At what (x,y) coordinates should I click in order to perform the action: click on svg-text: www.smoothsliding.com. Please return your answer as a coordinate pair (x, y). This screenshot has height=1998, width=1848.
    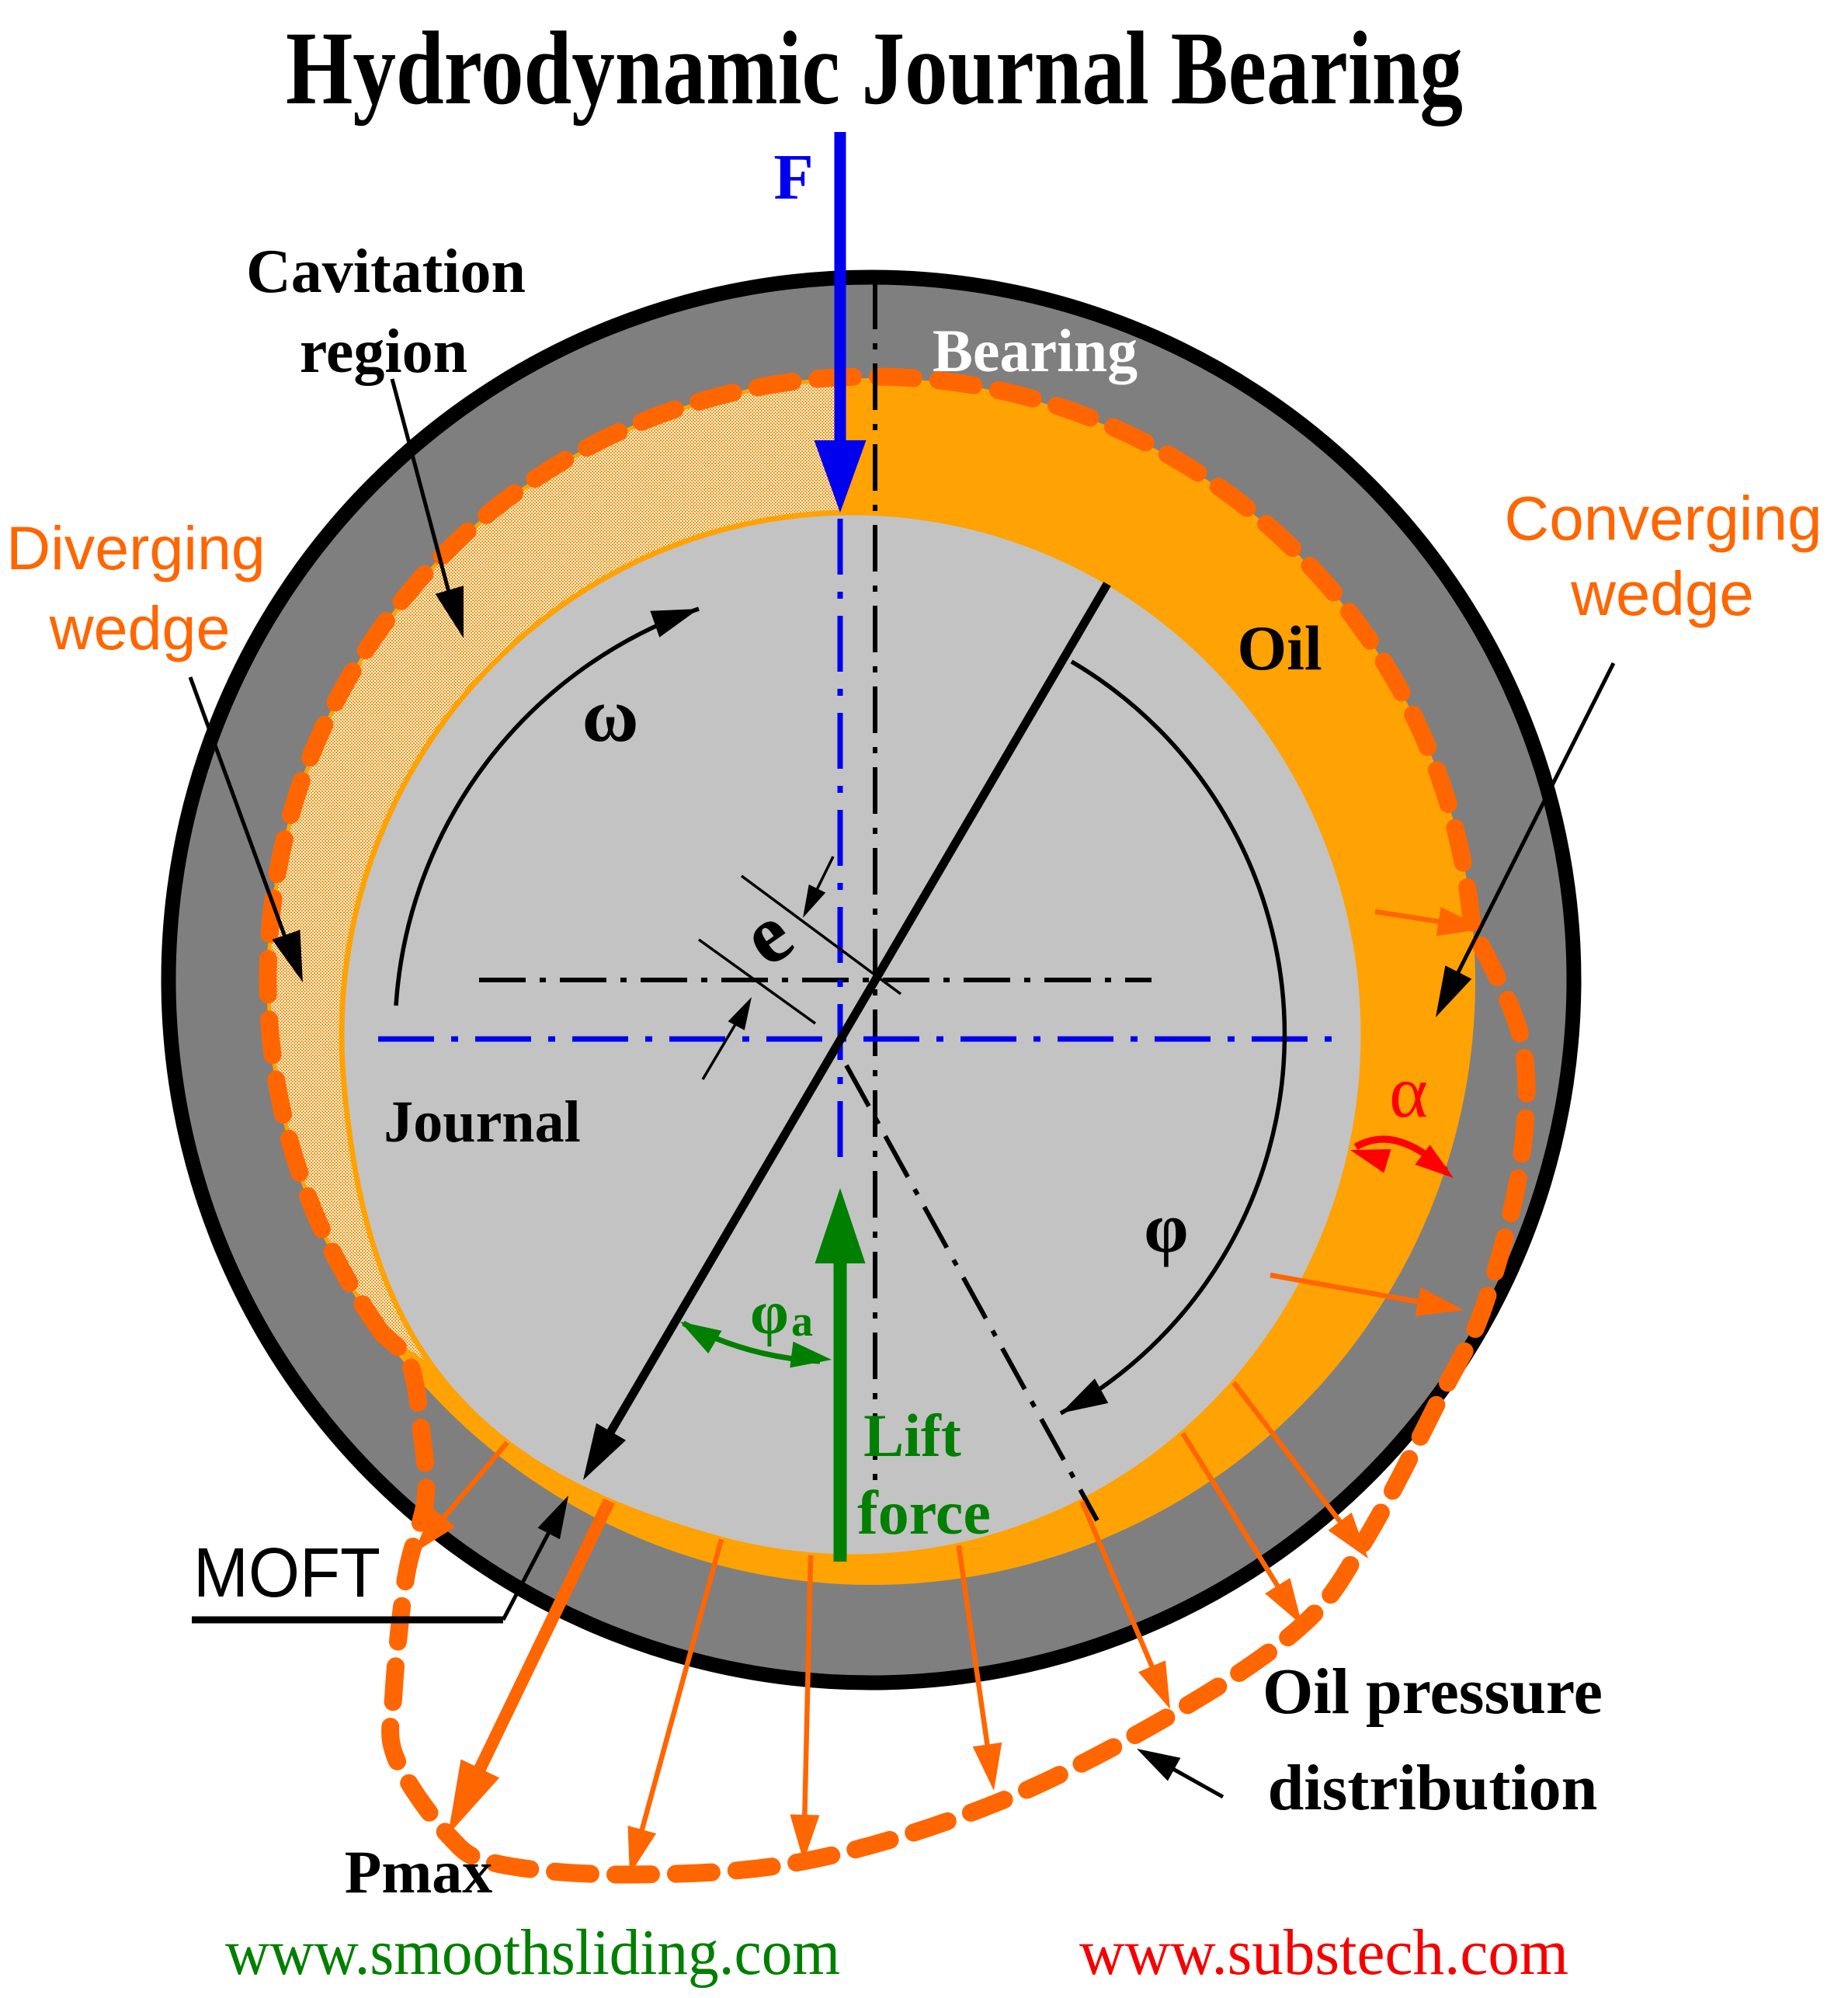
    Looking at the image, I should click on (532, 1953).